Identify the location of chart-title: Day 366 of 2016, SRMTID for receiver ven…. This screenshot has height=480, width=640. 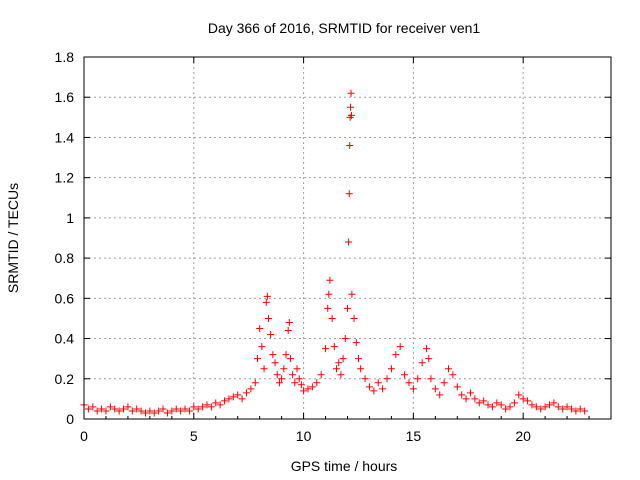
(344, 28).